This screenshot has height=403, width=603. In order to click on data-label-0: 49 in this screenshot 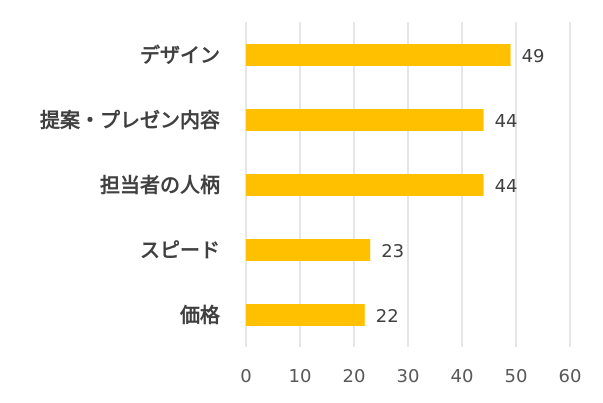, I will do `click(533, 56)`.